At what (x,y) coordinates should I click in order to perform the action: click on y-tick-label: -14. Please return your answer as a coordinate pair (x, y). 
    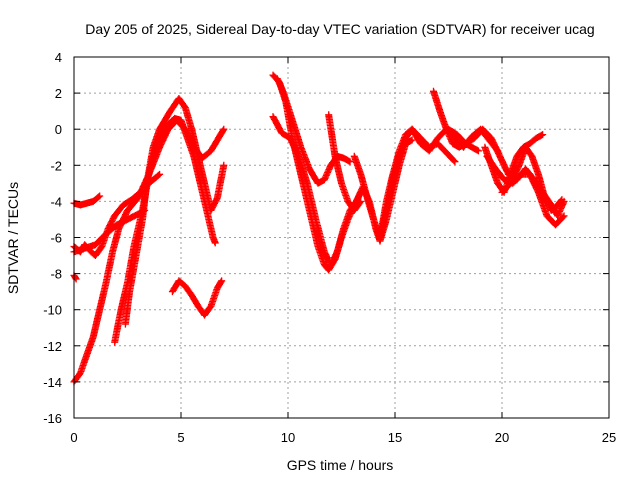
    Looking at the image, I should click on (52, 382).